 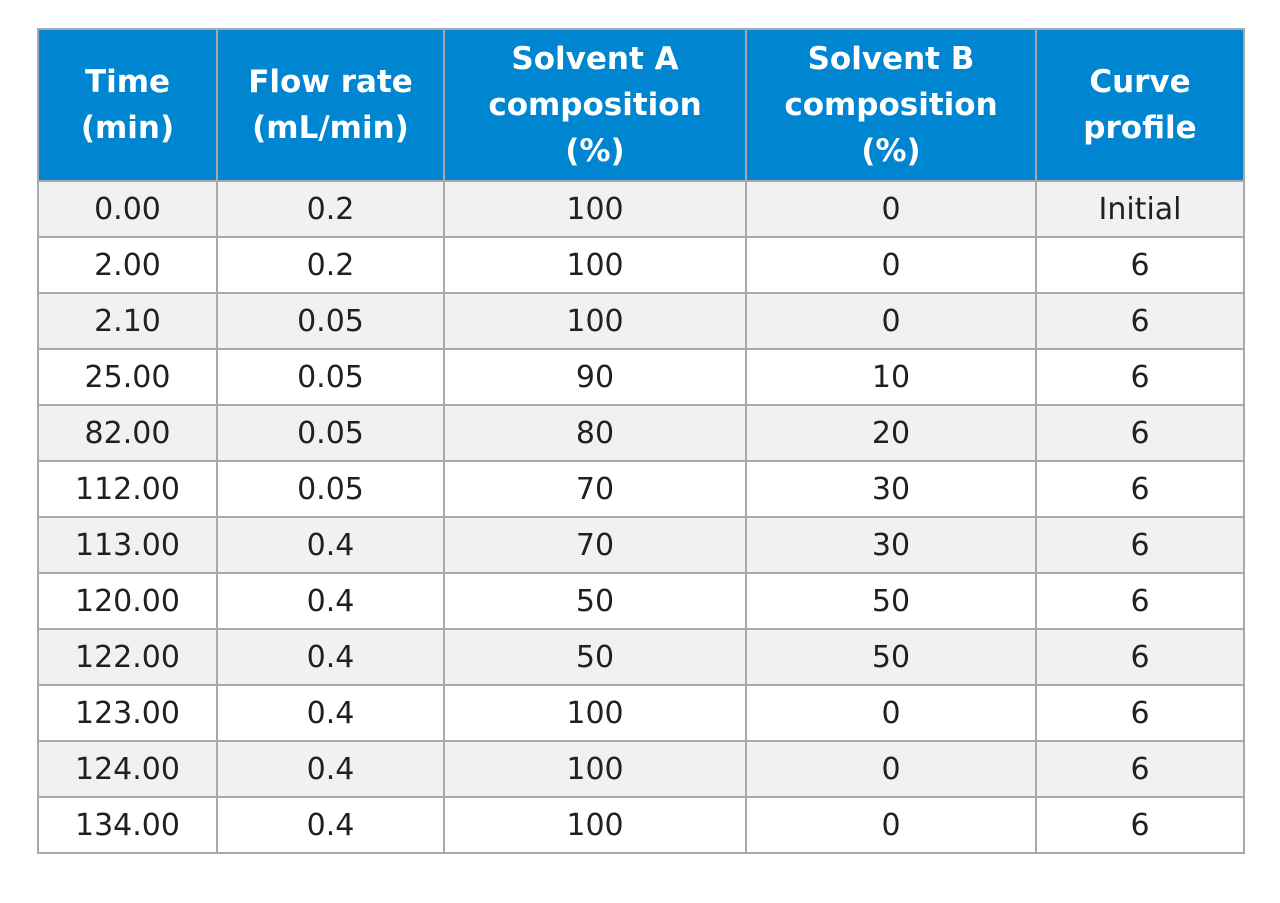 I want to click on header-line: (mL/min), so click(x=330, y=128).